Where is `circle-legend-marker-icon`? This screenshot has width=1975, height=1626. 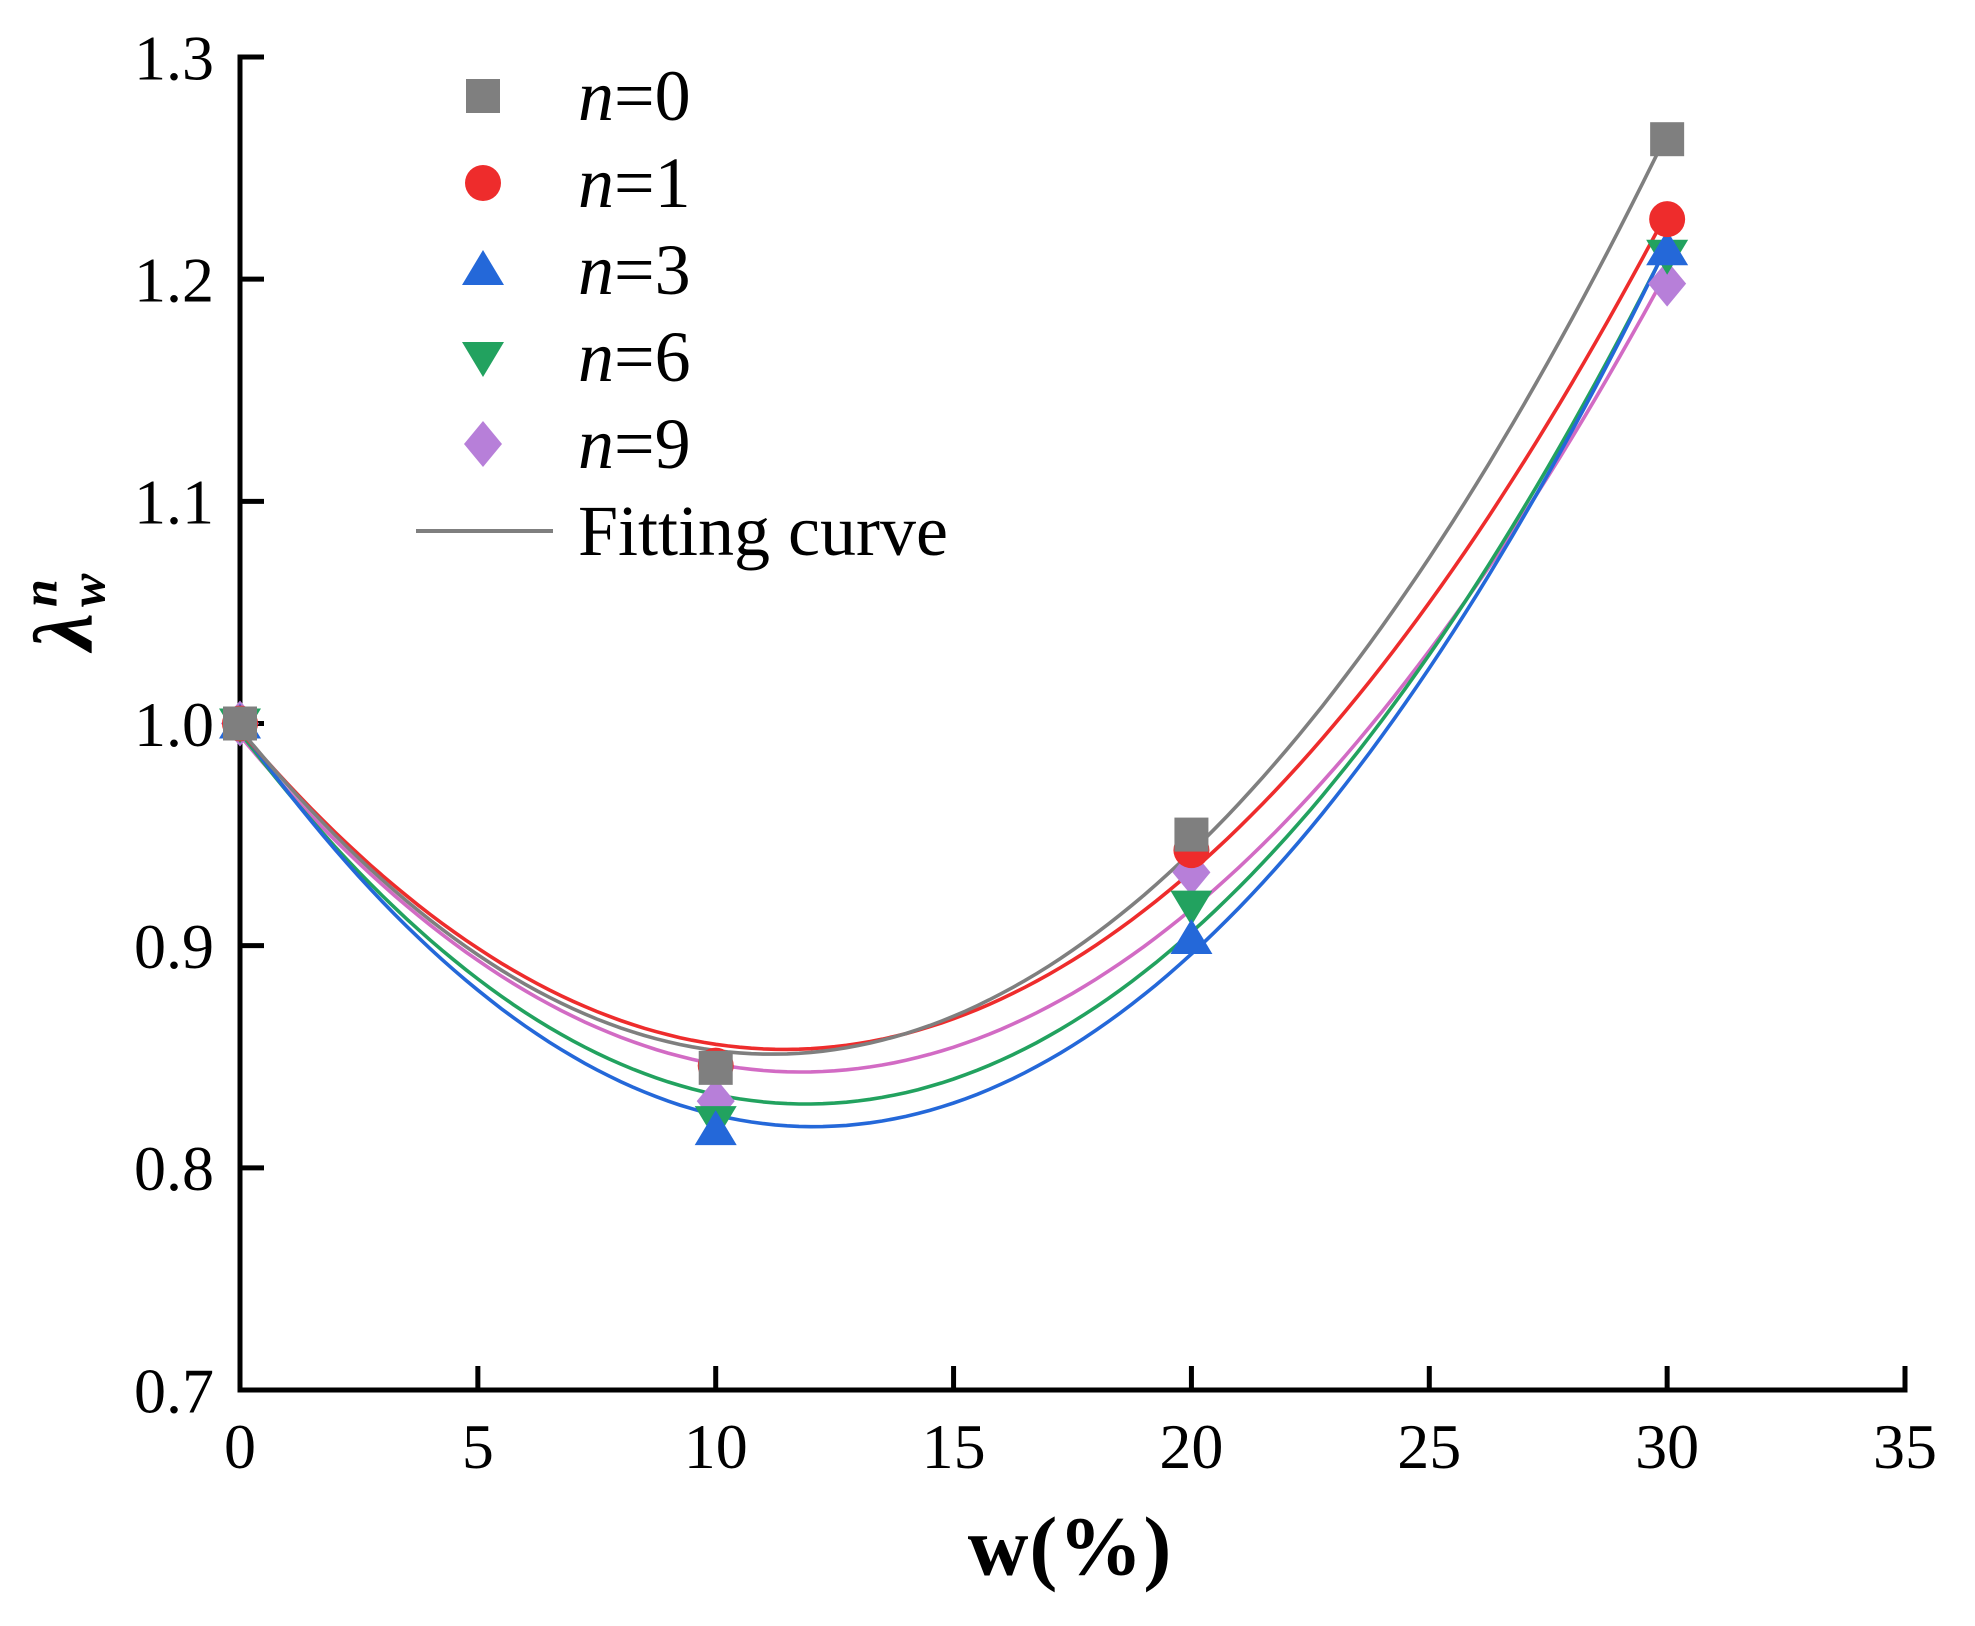 circle-legend-marker-icon is located at coordinates (483, 183).